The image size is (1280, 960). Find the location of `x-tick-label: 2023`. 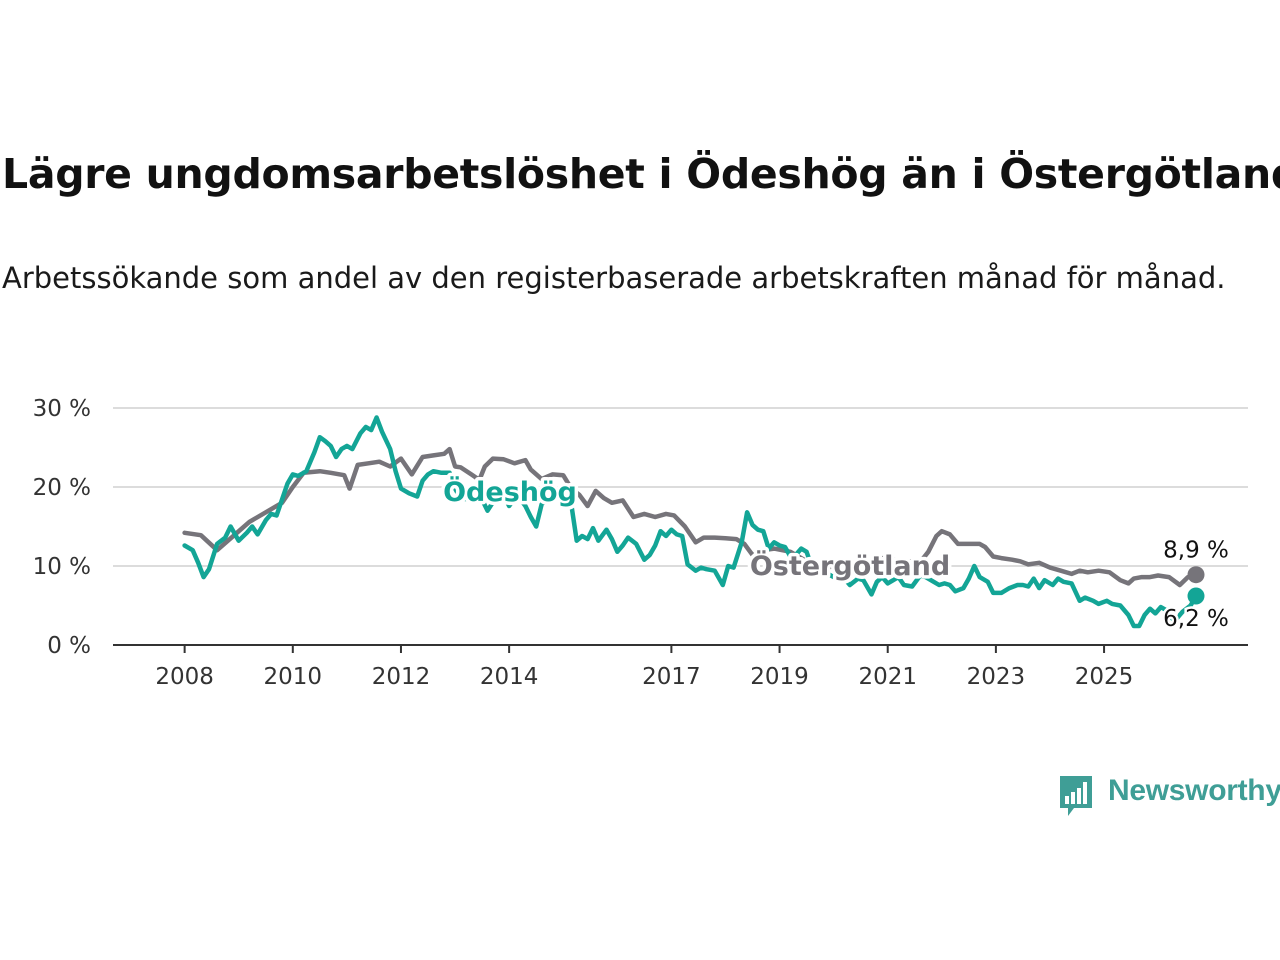

x-tick-label: 2023 is located at coordinates (996, 677).